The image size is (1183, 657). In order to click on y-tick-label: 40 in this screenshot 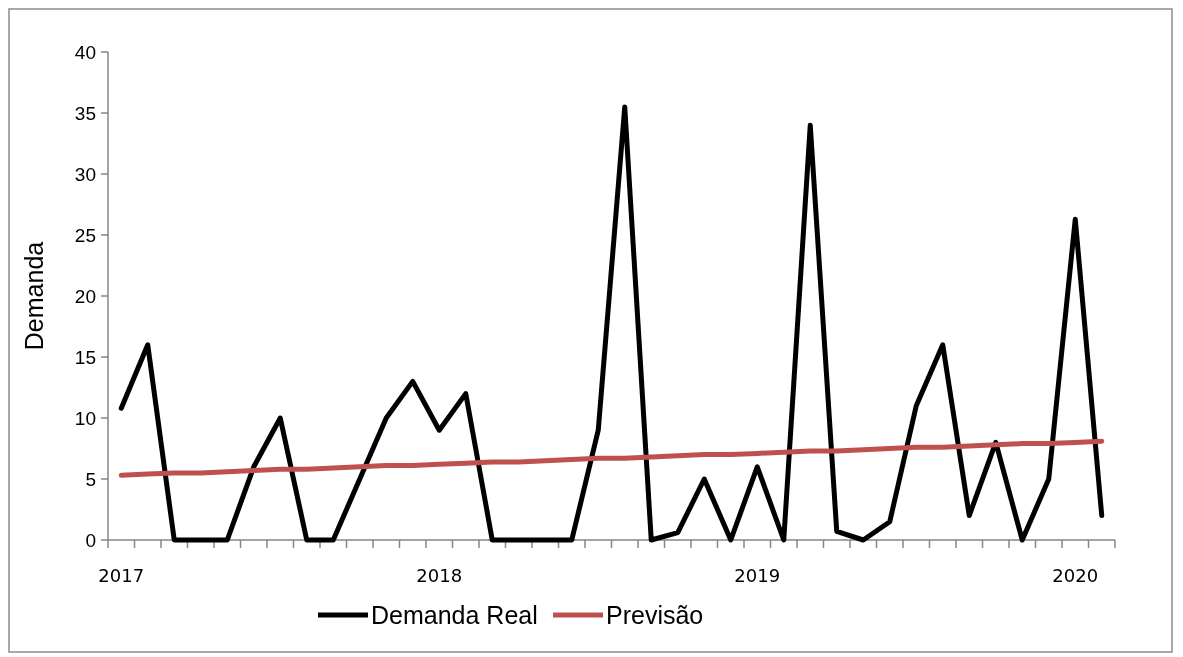, I will do `click(85, 52)`.